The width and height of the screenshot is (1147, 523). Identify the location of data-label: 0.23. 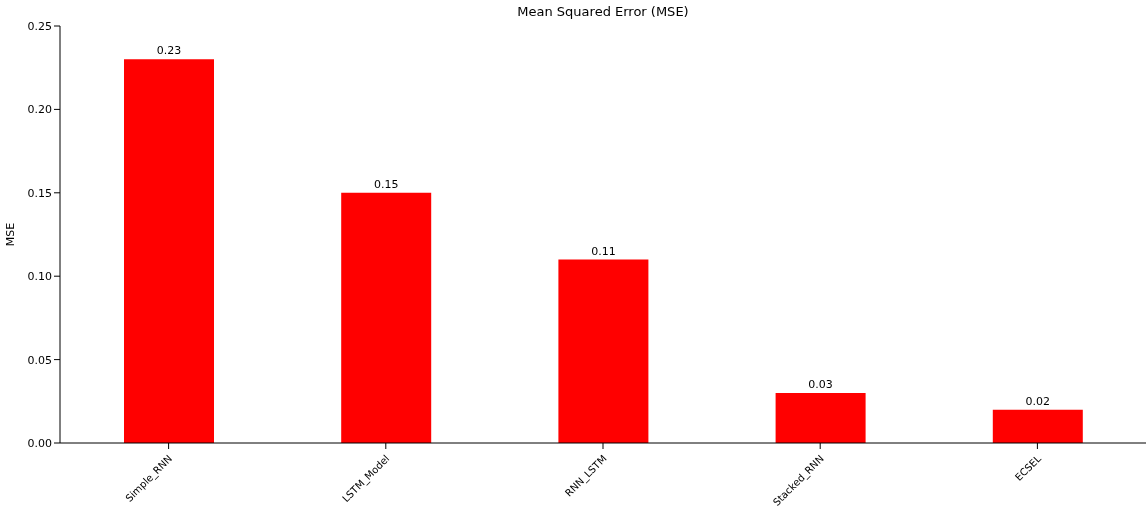
(169, 51).